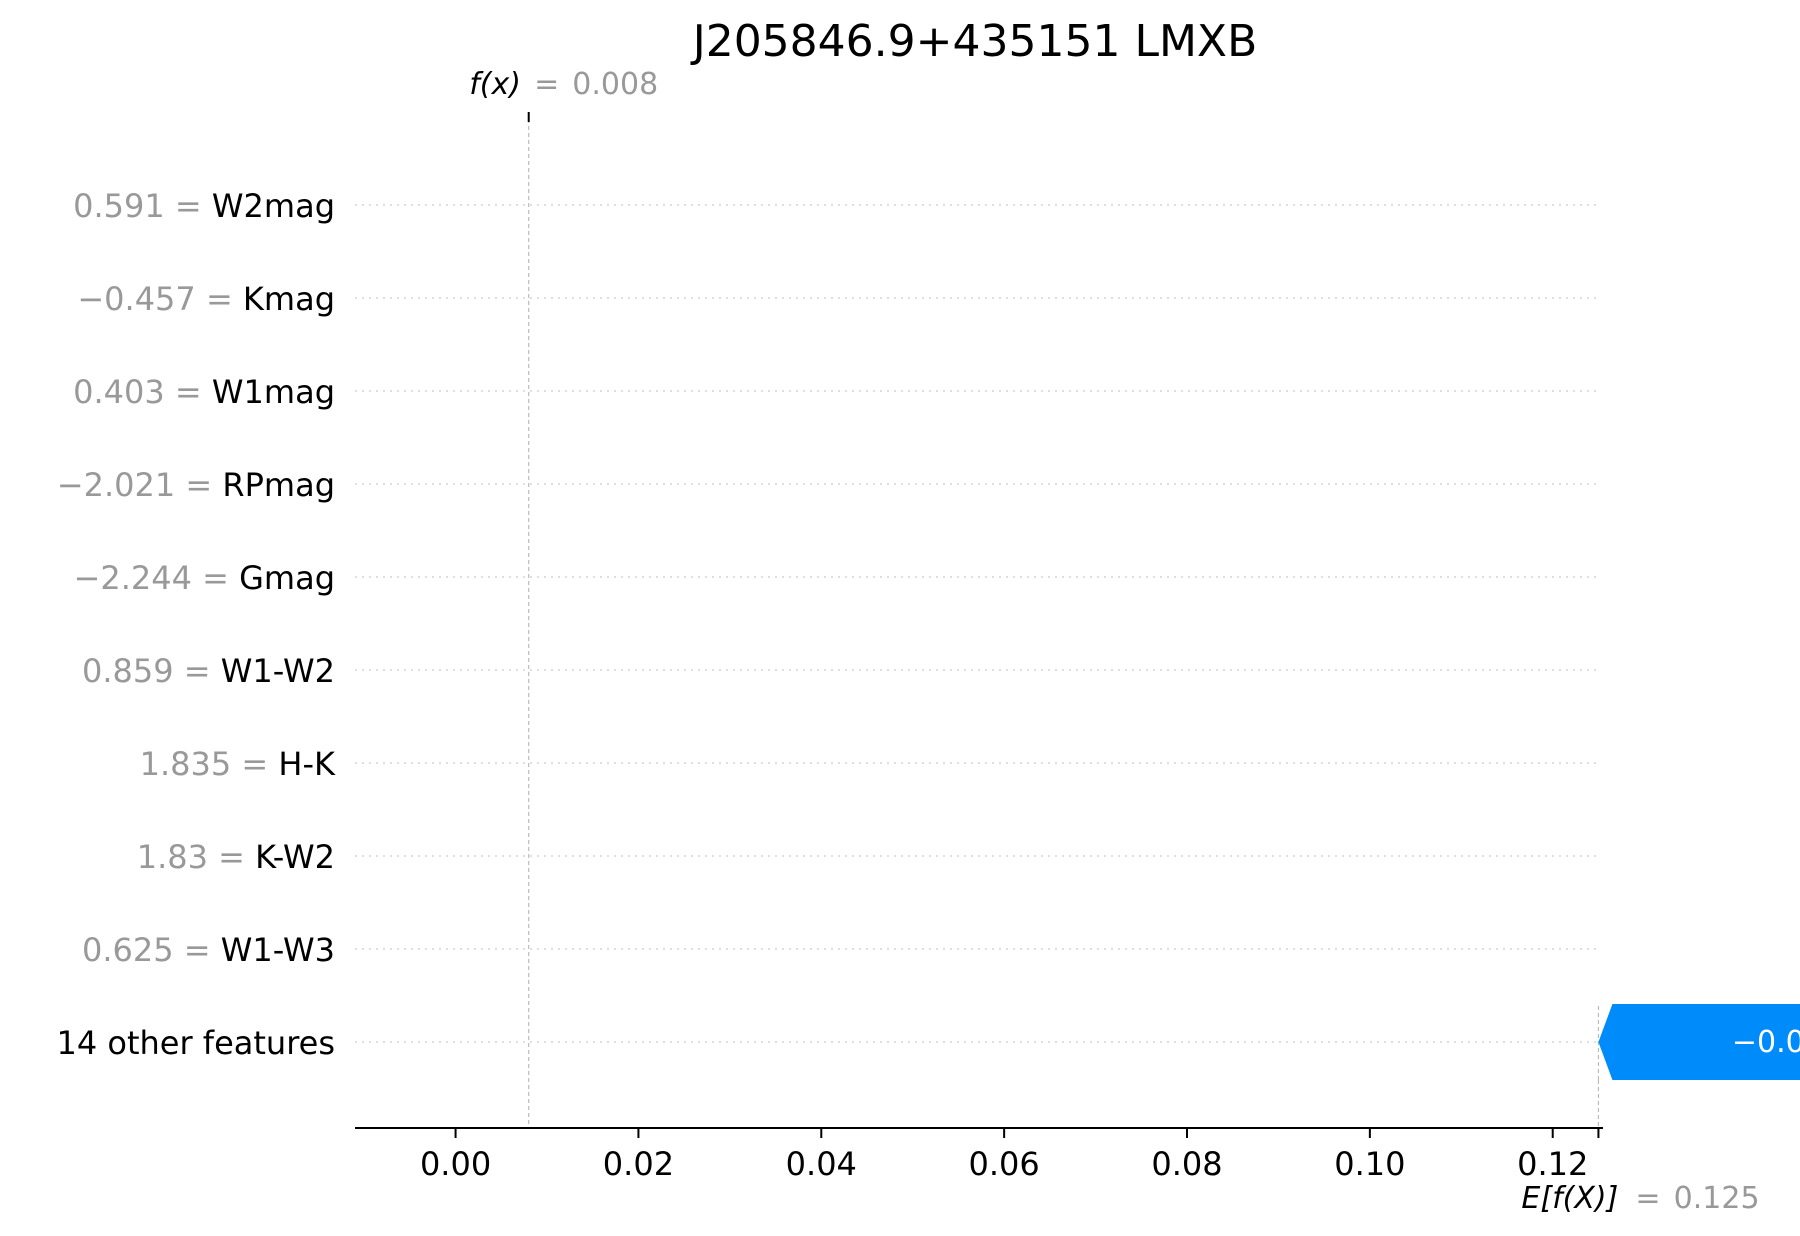  I want to click on feature-label: −2.021 = RPmag, so click(196, 485).